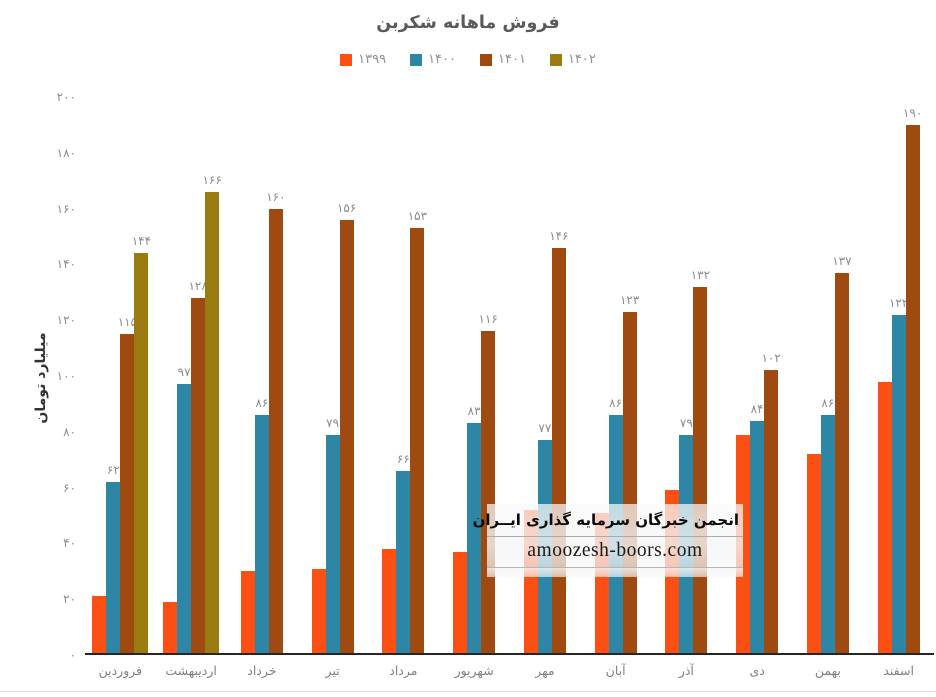  What do you see at coordinates (827, 525) in the screenshot?
I see `bar-series-۱۴۰۰-month-11: ۸۶` at bounding box center [827, 525].